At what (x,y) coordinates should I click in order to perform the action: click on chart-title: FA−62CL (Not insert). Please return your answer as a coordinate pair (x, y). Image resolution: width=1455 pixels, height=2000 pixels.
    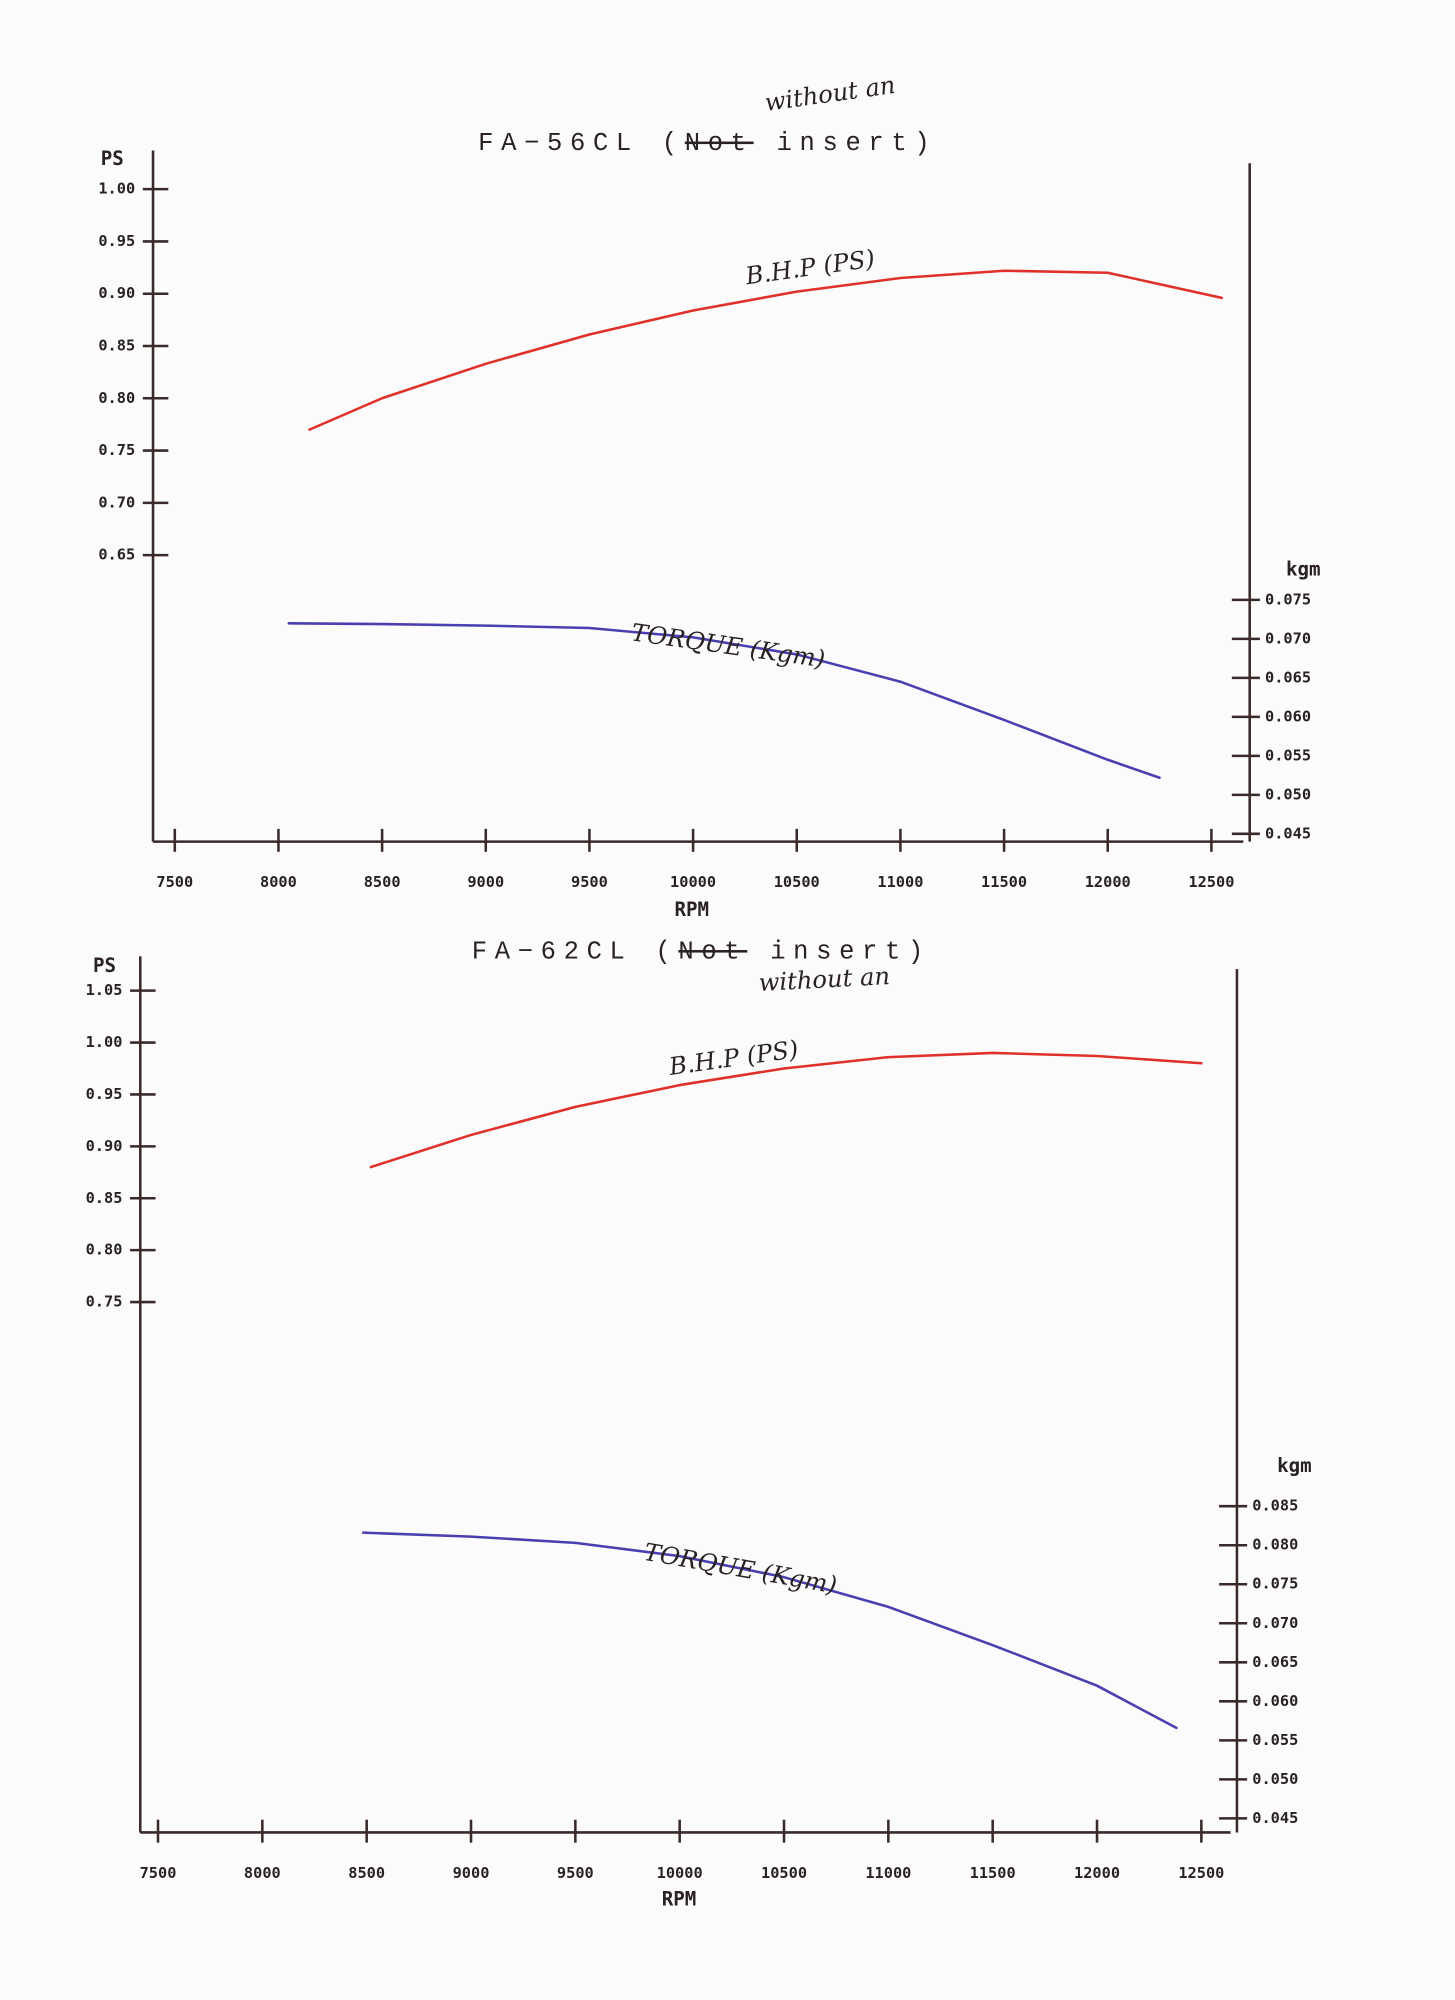
    Looking at the image, I should click on (701, 951).